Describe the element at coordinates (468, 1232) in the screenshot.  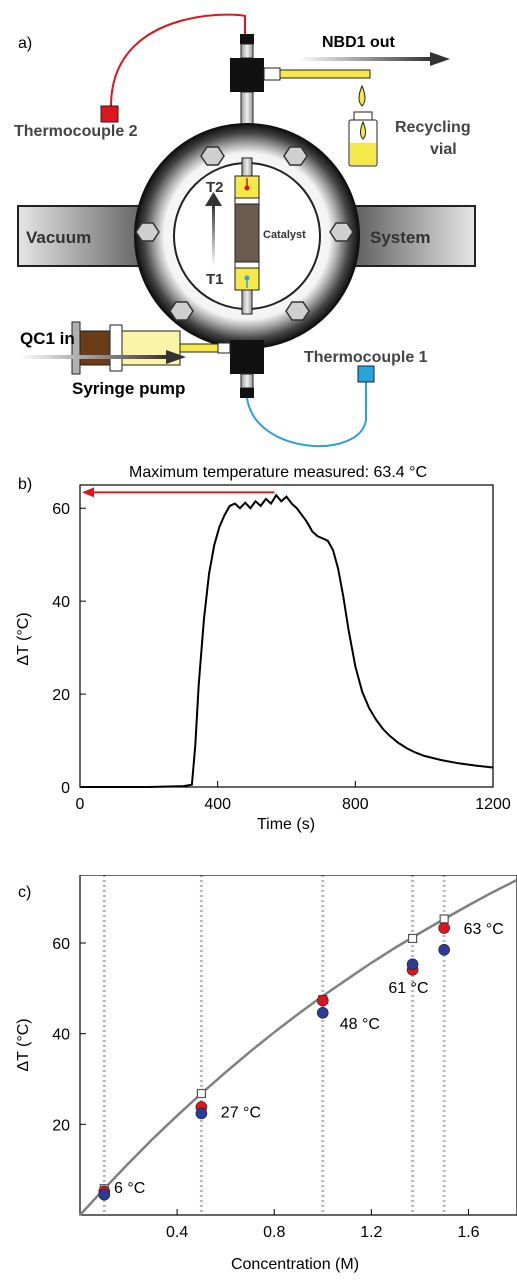
I see `x-tick-label: 1.6` at that location.